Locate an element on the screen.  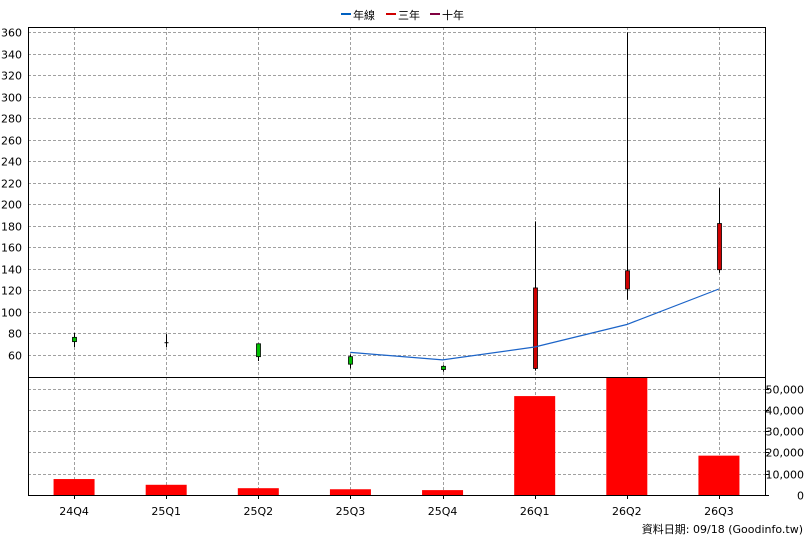
price-tick-label: 340 is located at coordinates (11, 55).